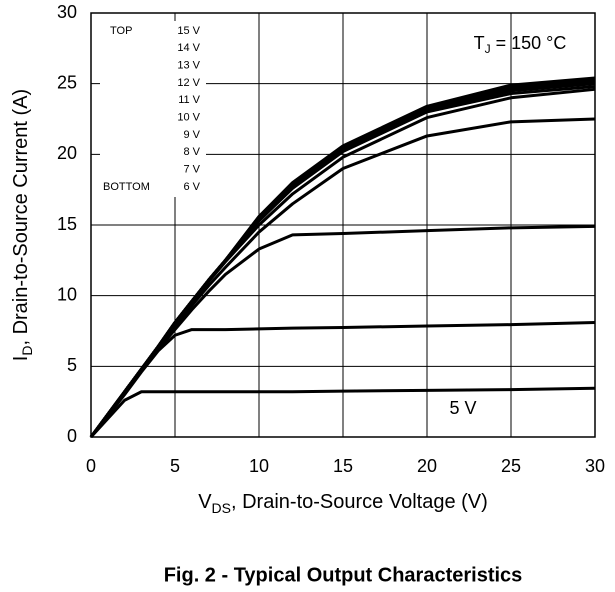 The height and width of the screenshot is (592, 615). What do you see at coordinates (72, 436) in the screenshot?
I see `y-tick-label: 0` at bounding box center [72, 436].